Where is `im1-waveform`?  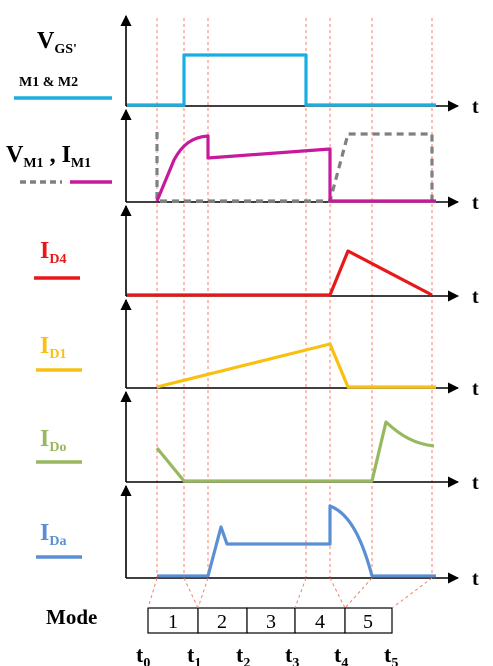 im1-waveform is located at coordinates (295, 168).